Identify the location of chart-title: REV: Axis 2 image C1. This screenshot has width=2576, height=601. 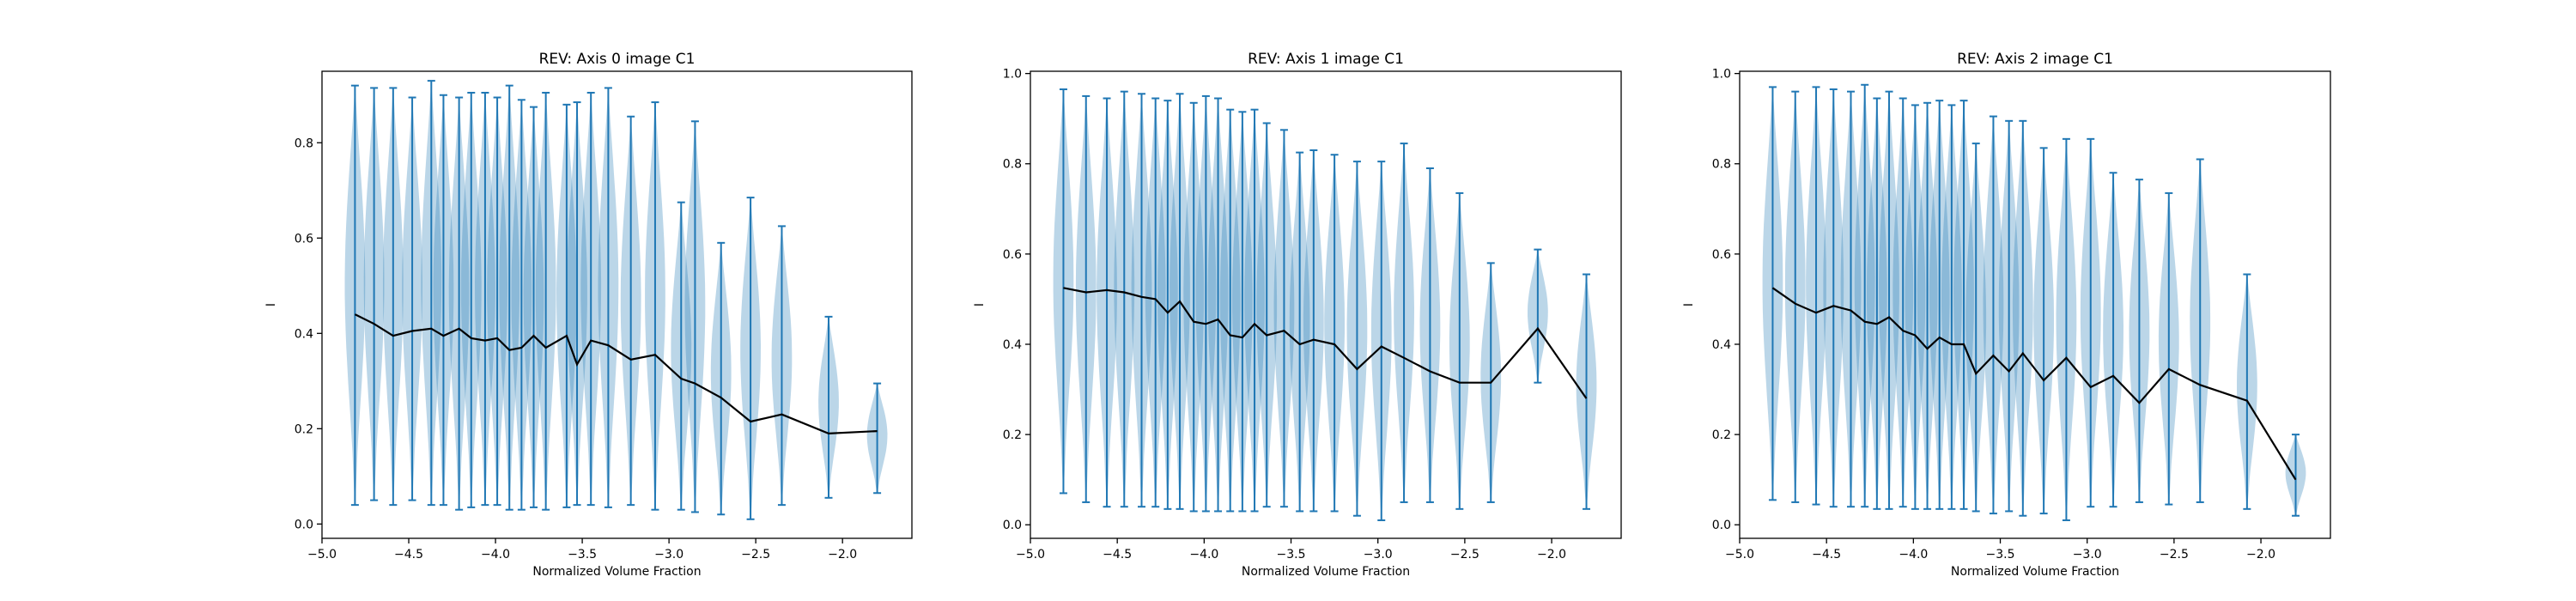
(2035, 60).